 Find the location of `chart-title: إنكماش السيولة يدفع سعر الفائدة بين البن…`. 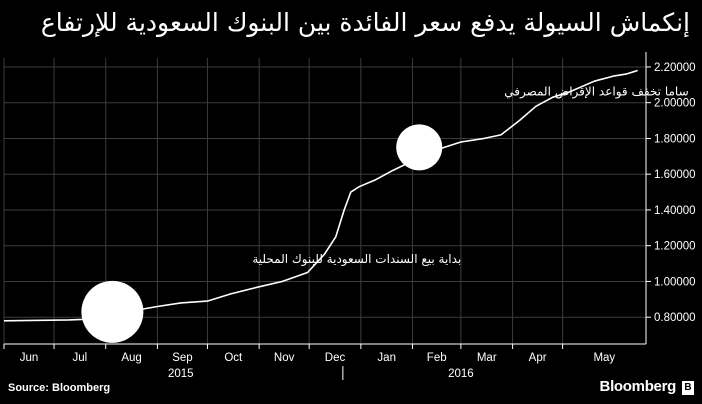

chart-title: إنكماش السيولة يدفع سعر الفائدة بين البن… is located at coordinates (365, 22).